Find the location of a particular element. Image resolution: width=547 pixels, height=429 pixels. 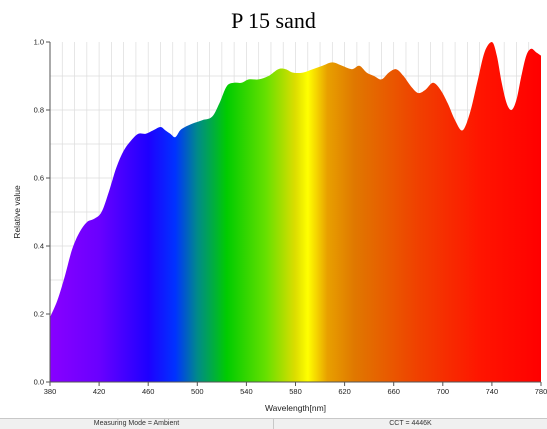

y-tick-label: 0.4 is located at coordinates (39, 246).